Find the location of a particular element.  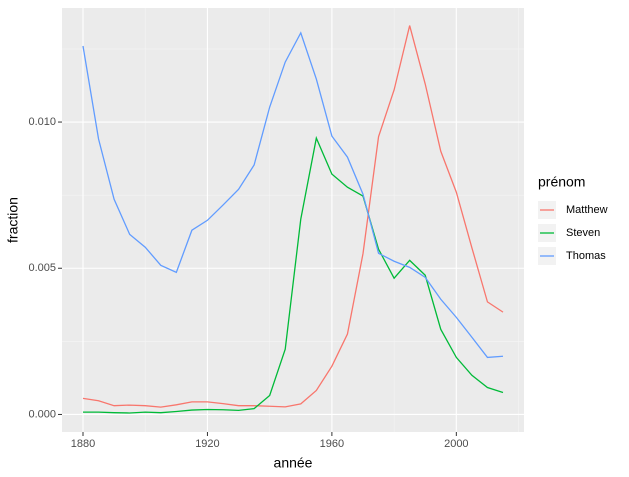

y-tick-label: 0.000 is located at coordinates (42, 414).